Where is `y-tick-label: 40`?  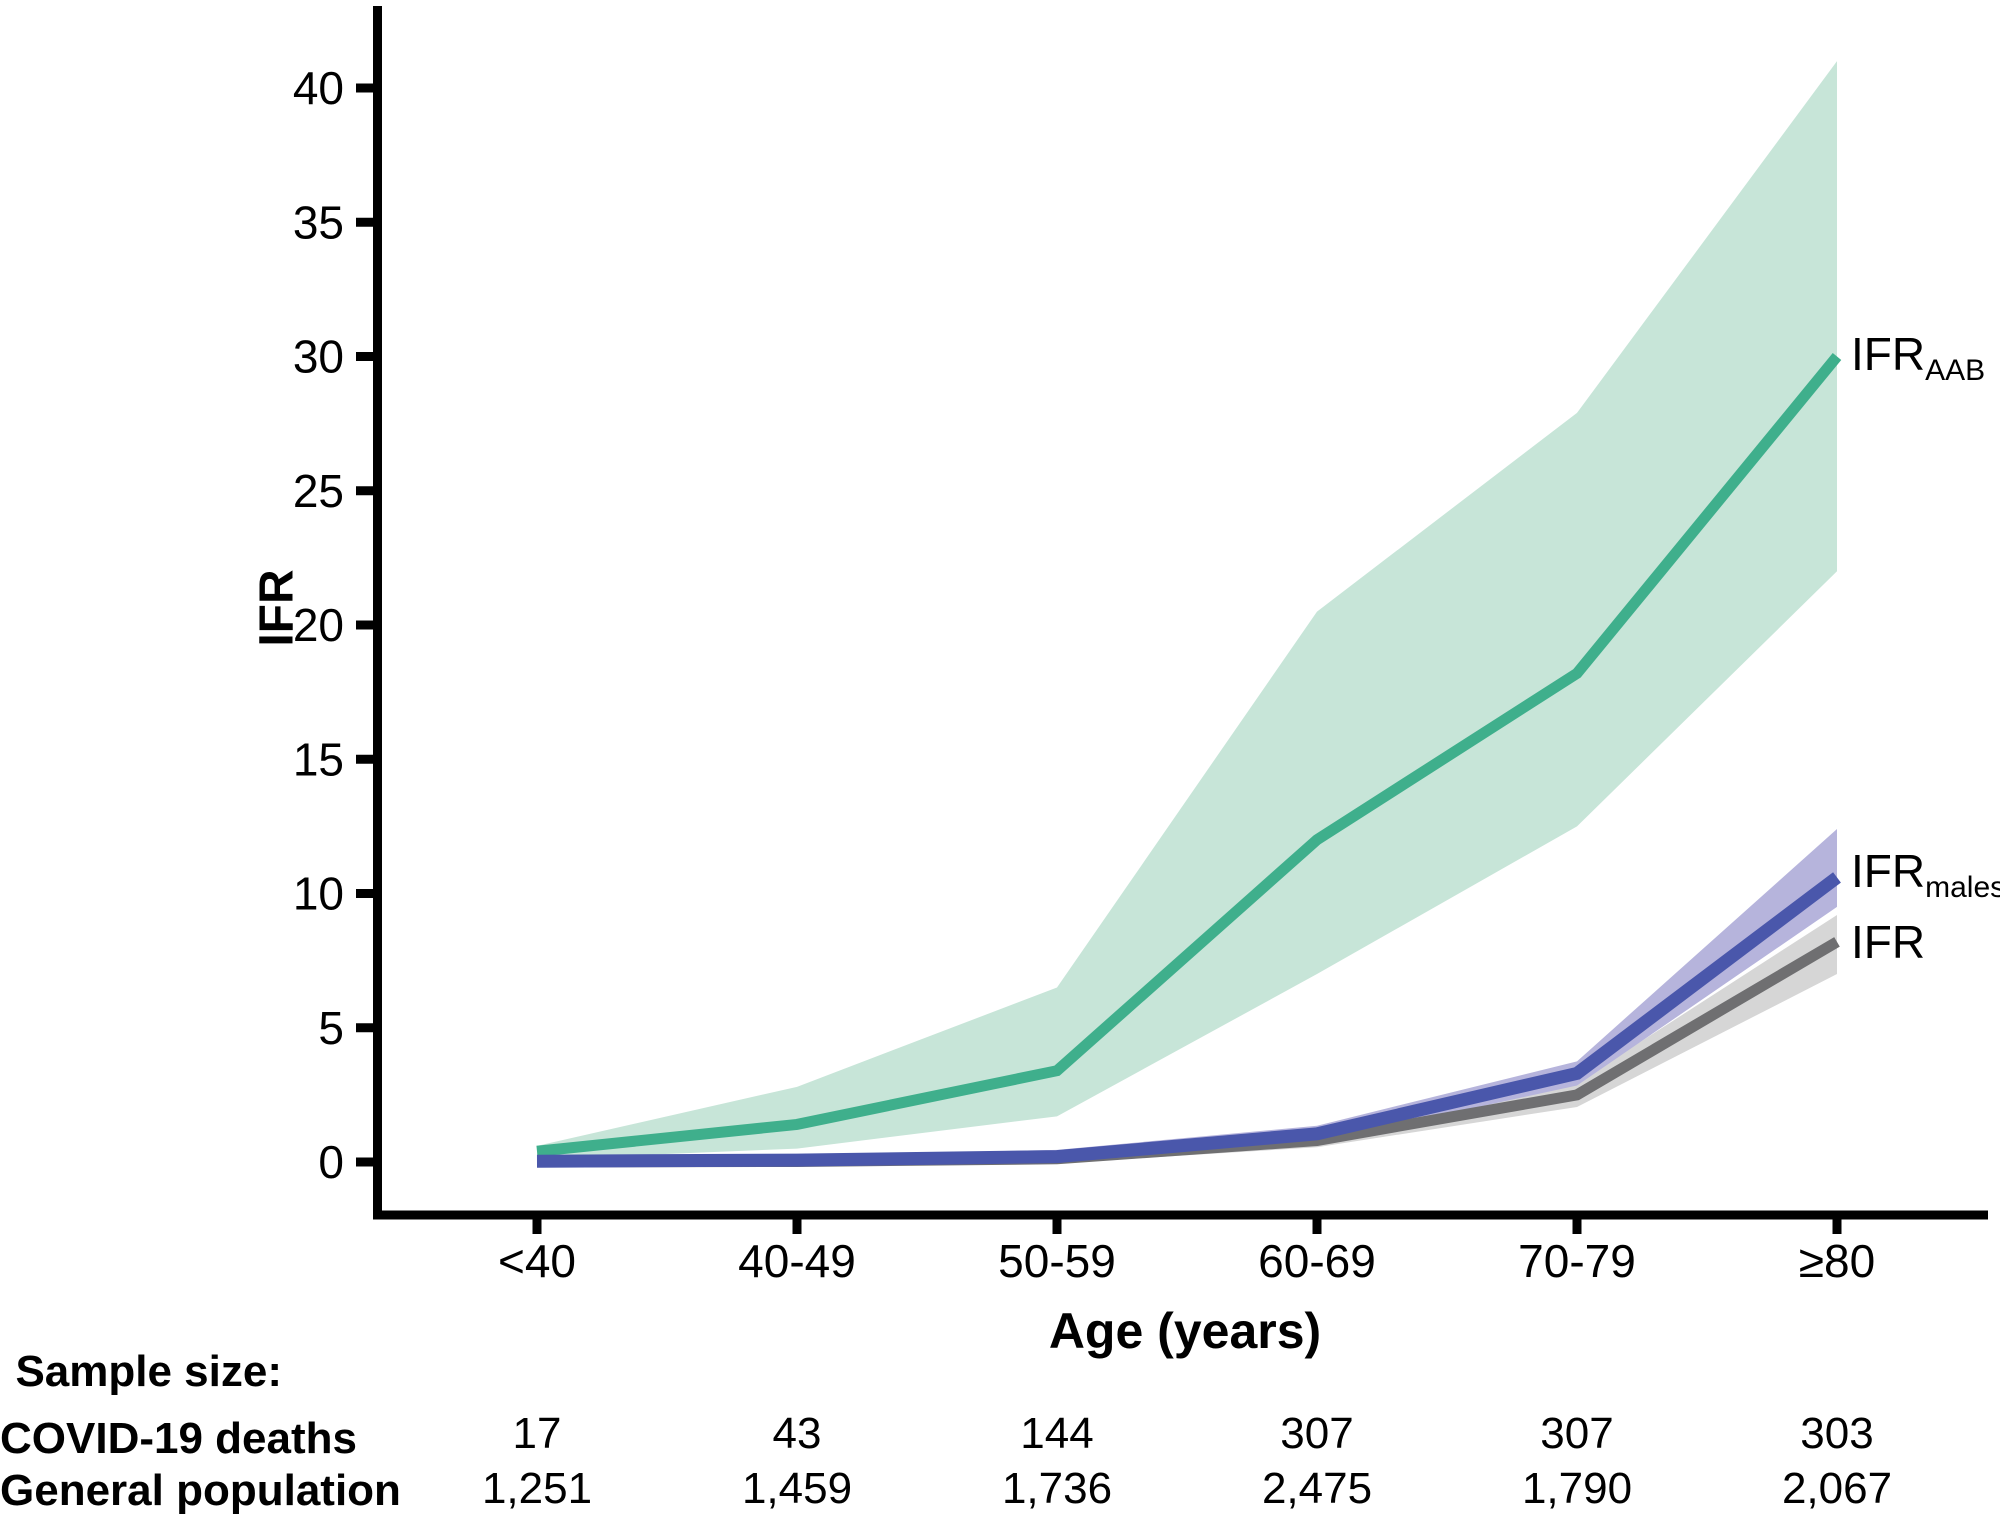
y-tick-label: 40 is located at coordinates (318, 88).